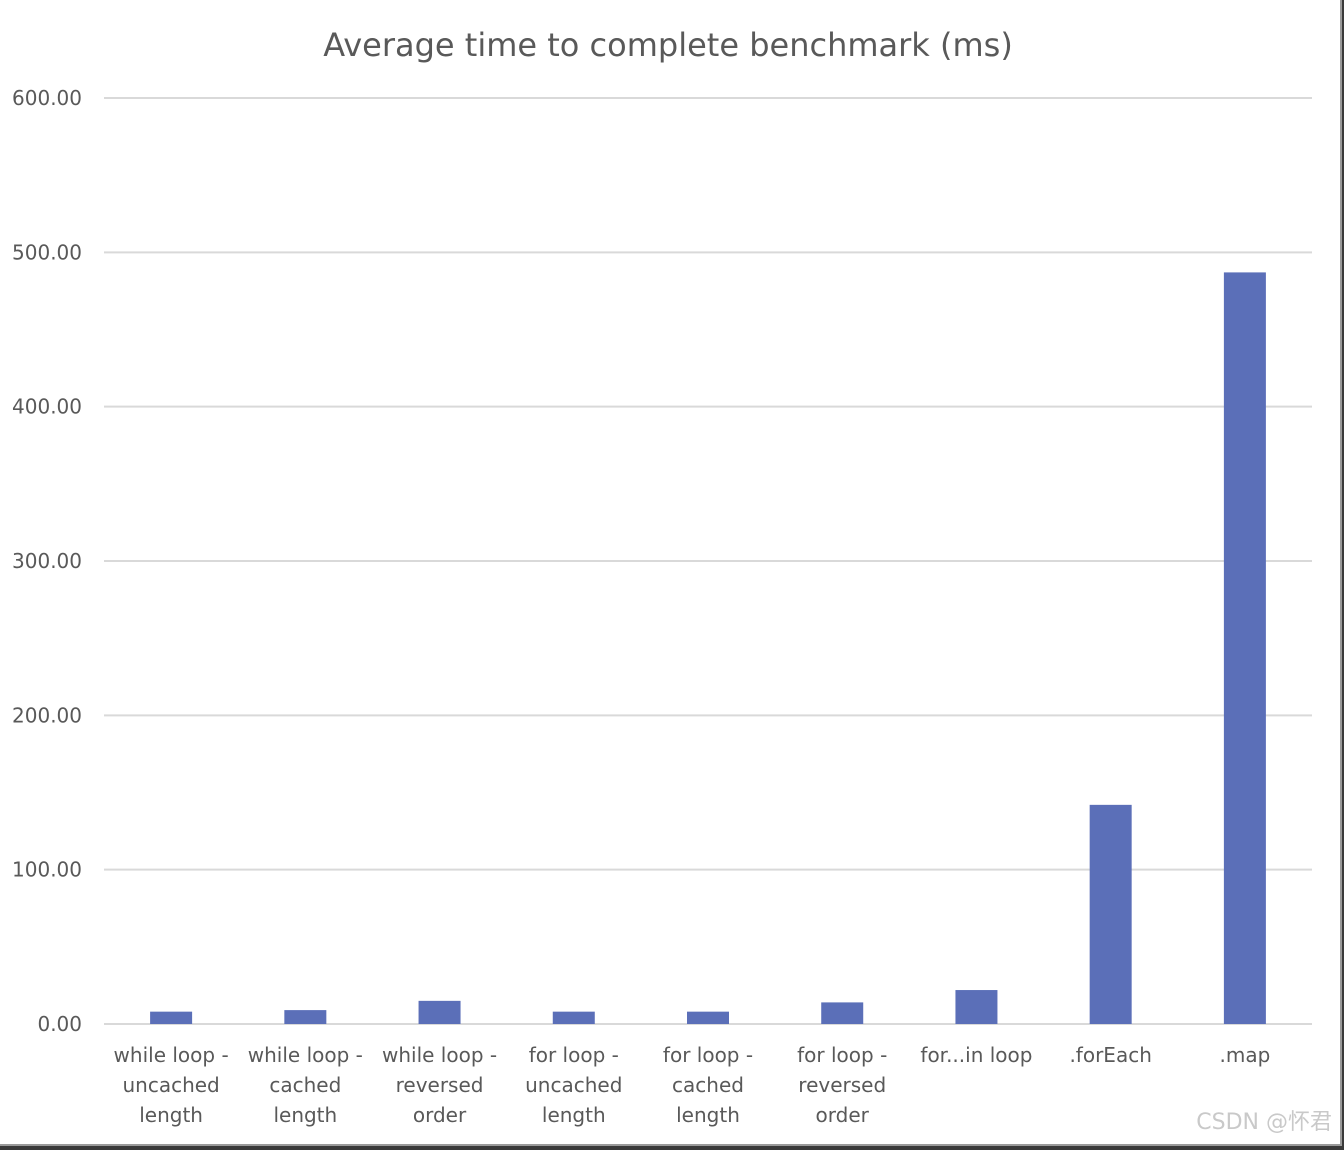 The width and height of the screenshot is (1344, 1150). I want to click on y-tick-label: 200.00, so click(47, 715).